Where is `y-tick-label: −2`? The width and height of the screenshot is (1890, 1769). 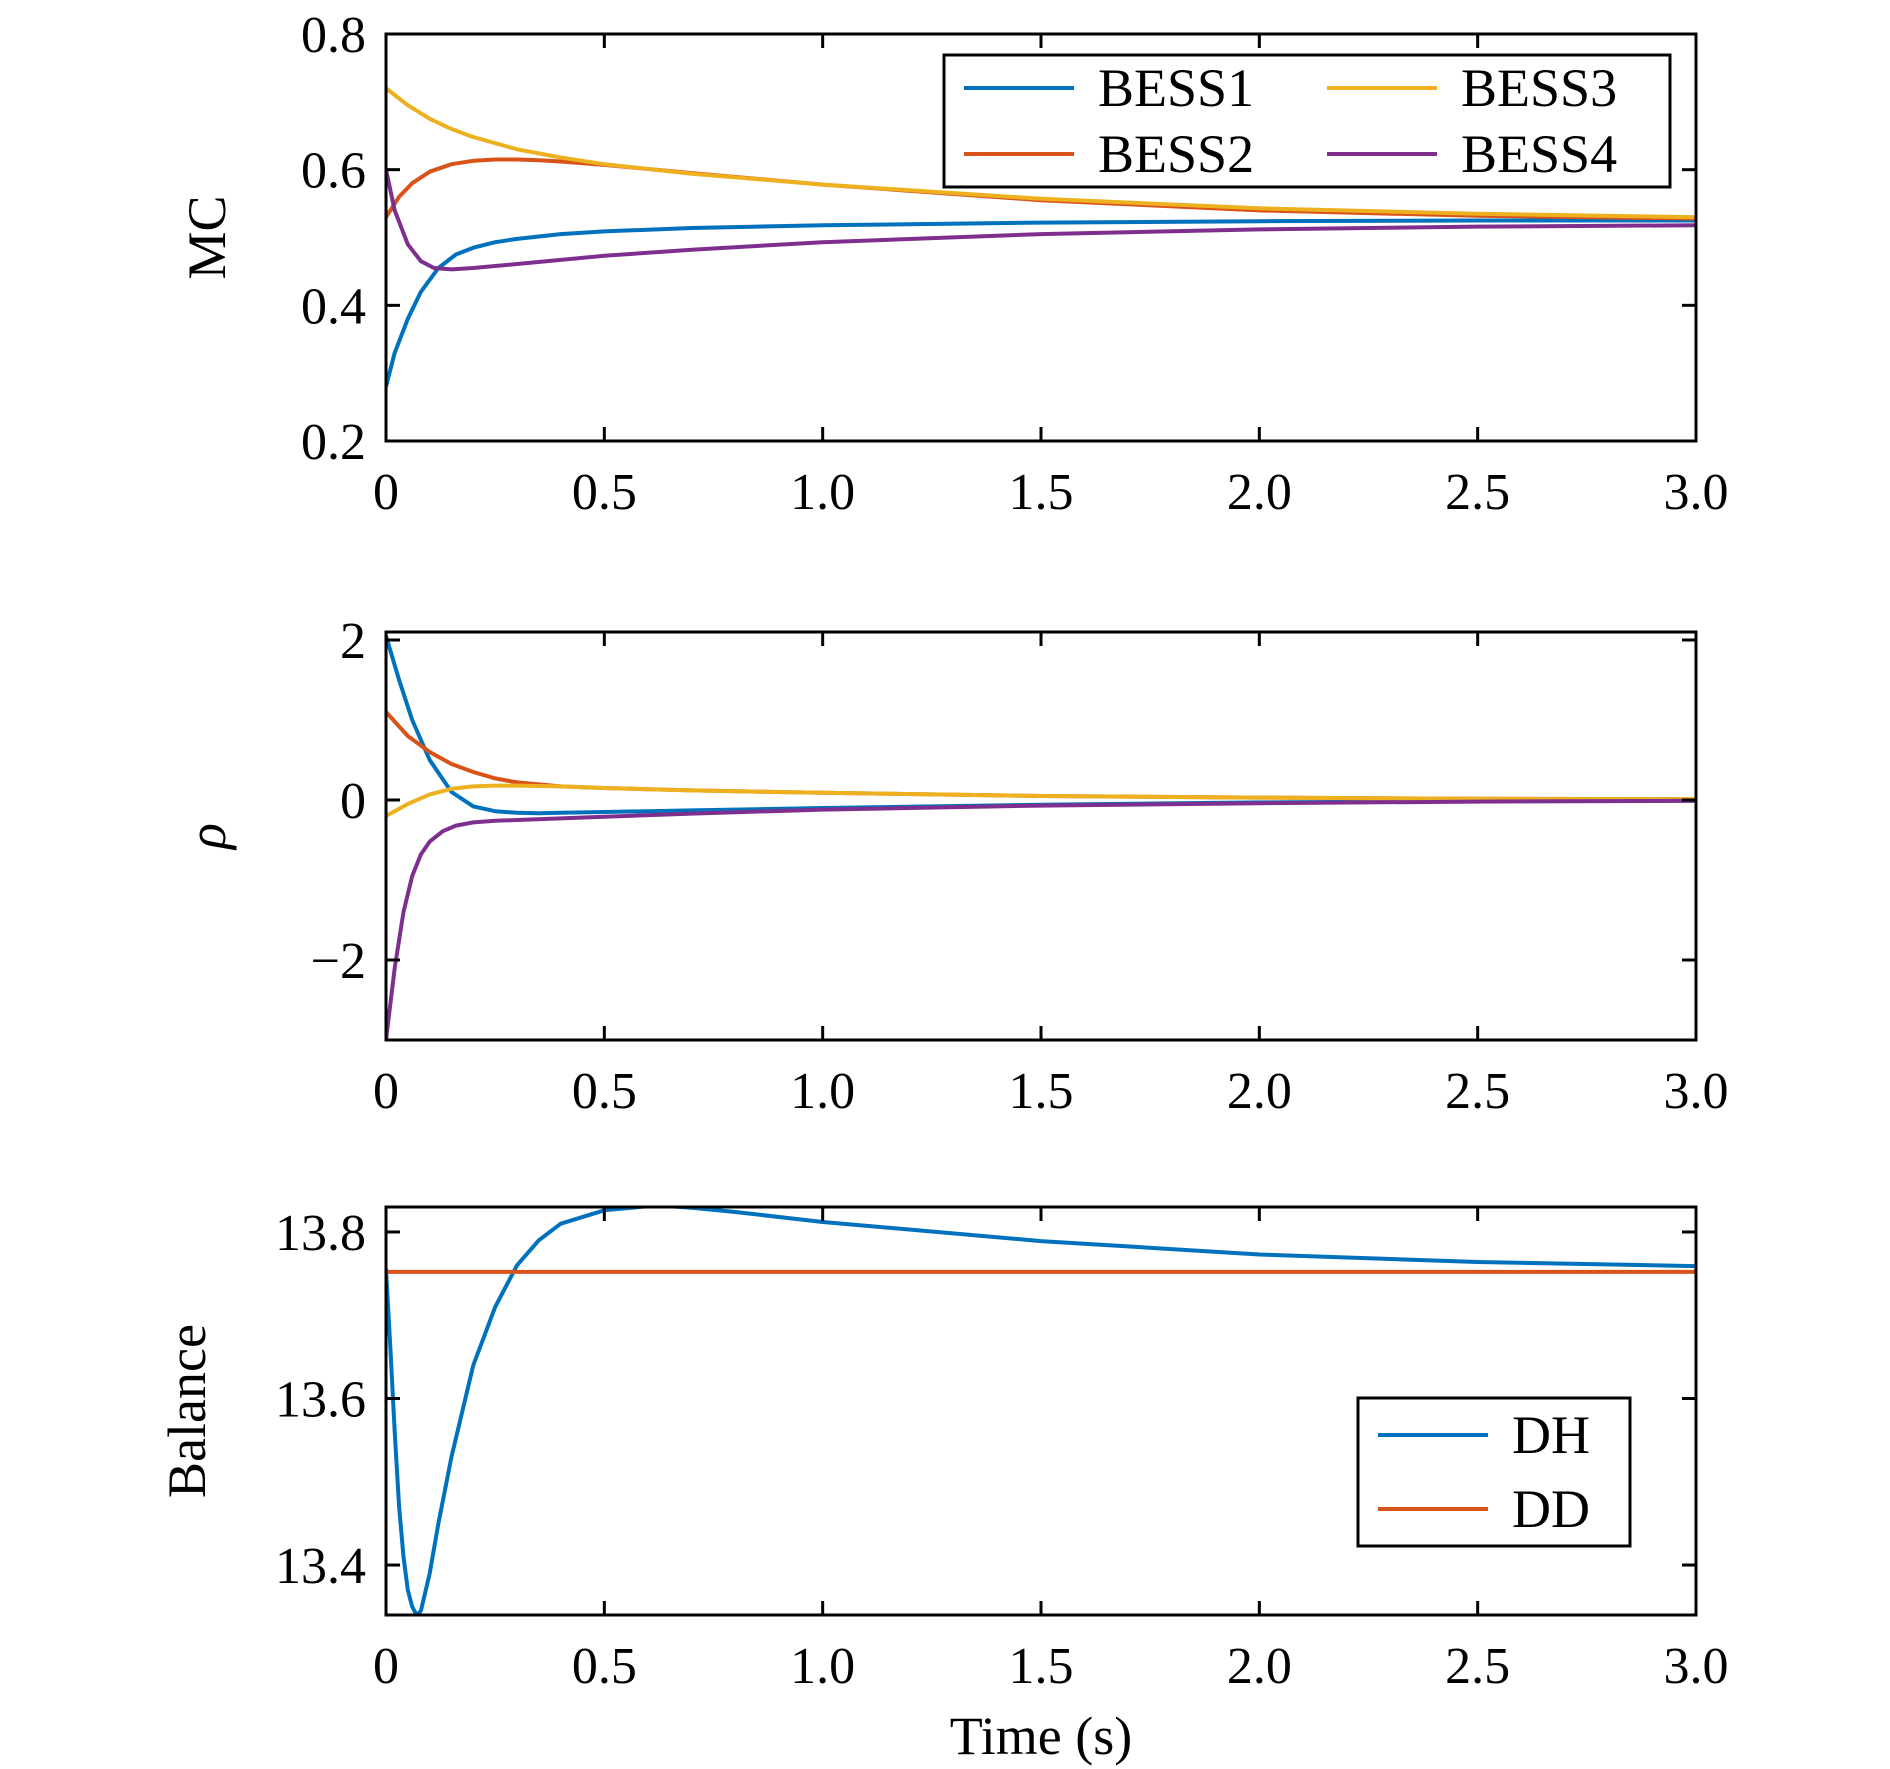 y-tick-label: −2 is located at coordinates (338, 961).